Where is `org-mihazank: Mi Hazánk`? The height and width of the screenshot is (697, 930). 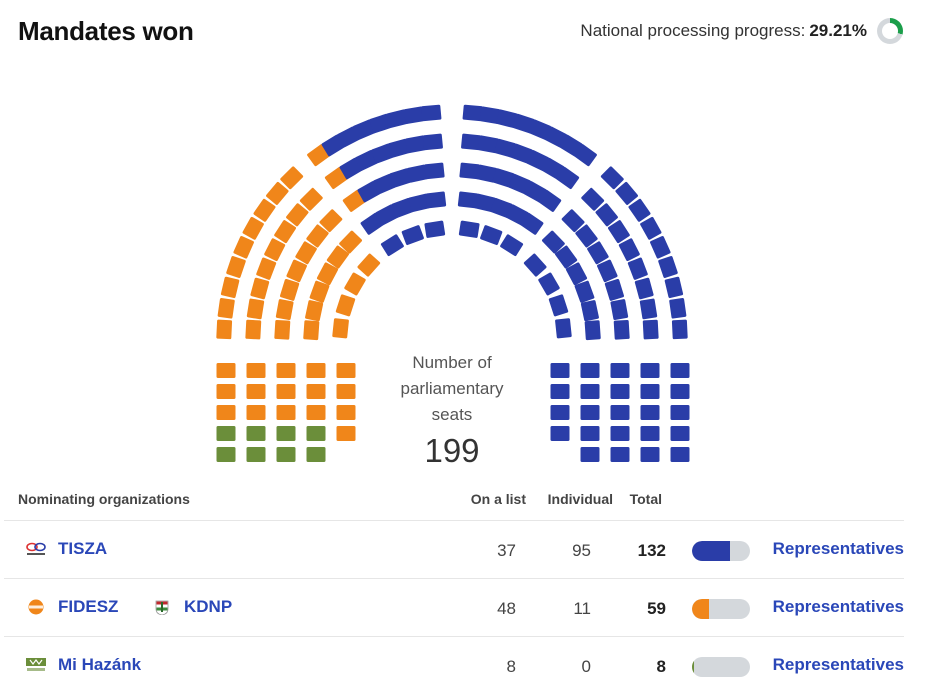 org-mihazank: Mi Hazánk is located at coordinates (82, 665).